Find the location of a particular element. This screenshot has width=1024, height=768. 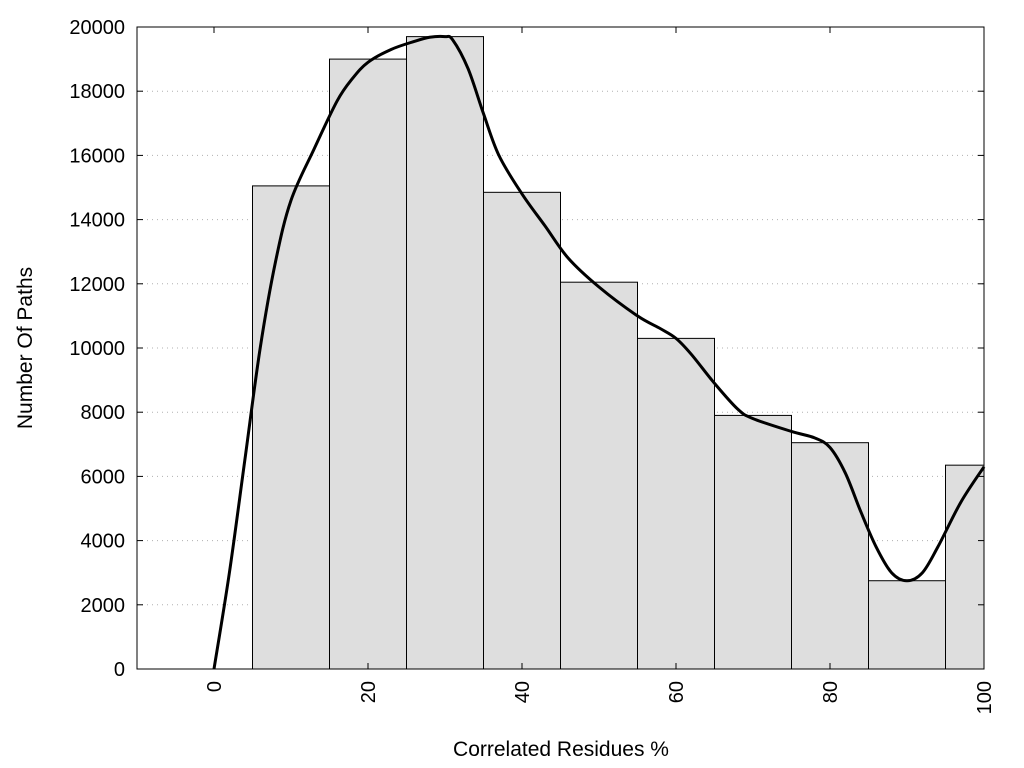

y-tick-label-6000: 6000 is located at coordinates (103, 477).